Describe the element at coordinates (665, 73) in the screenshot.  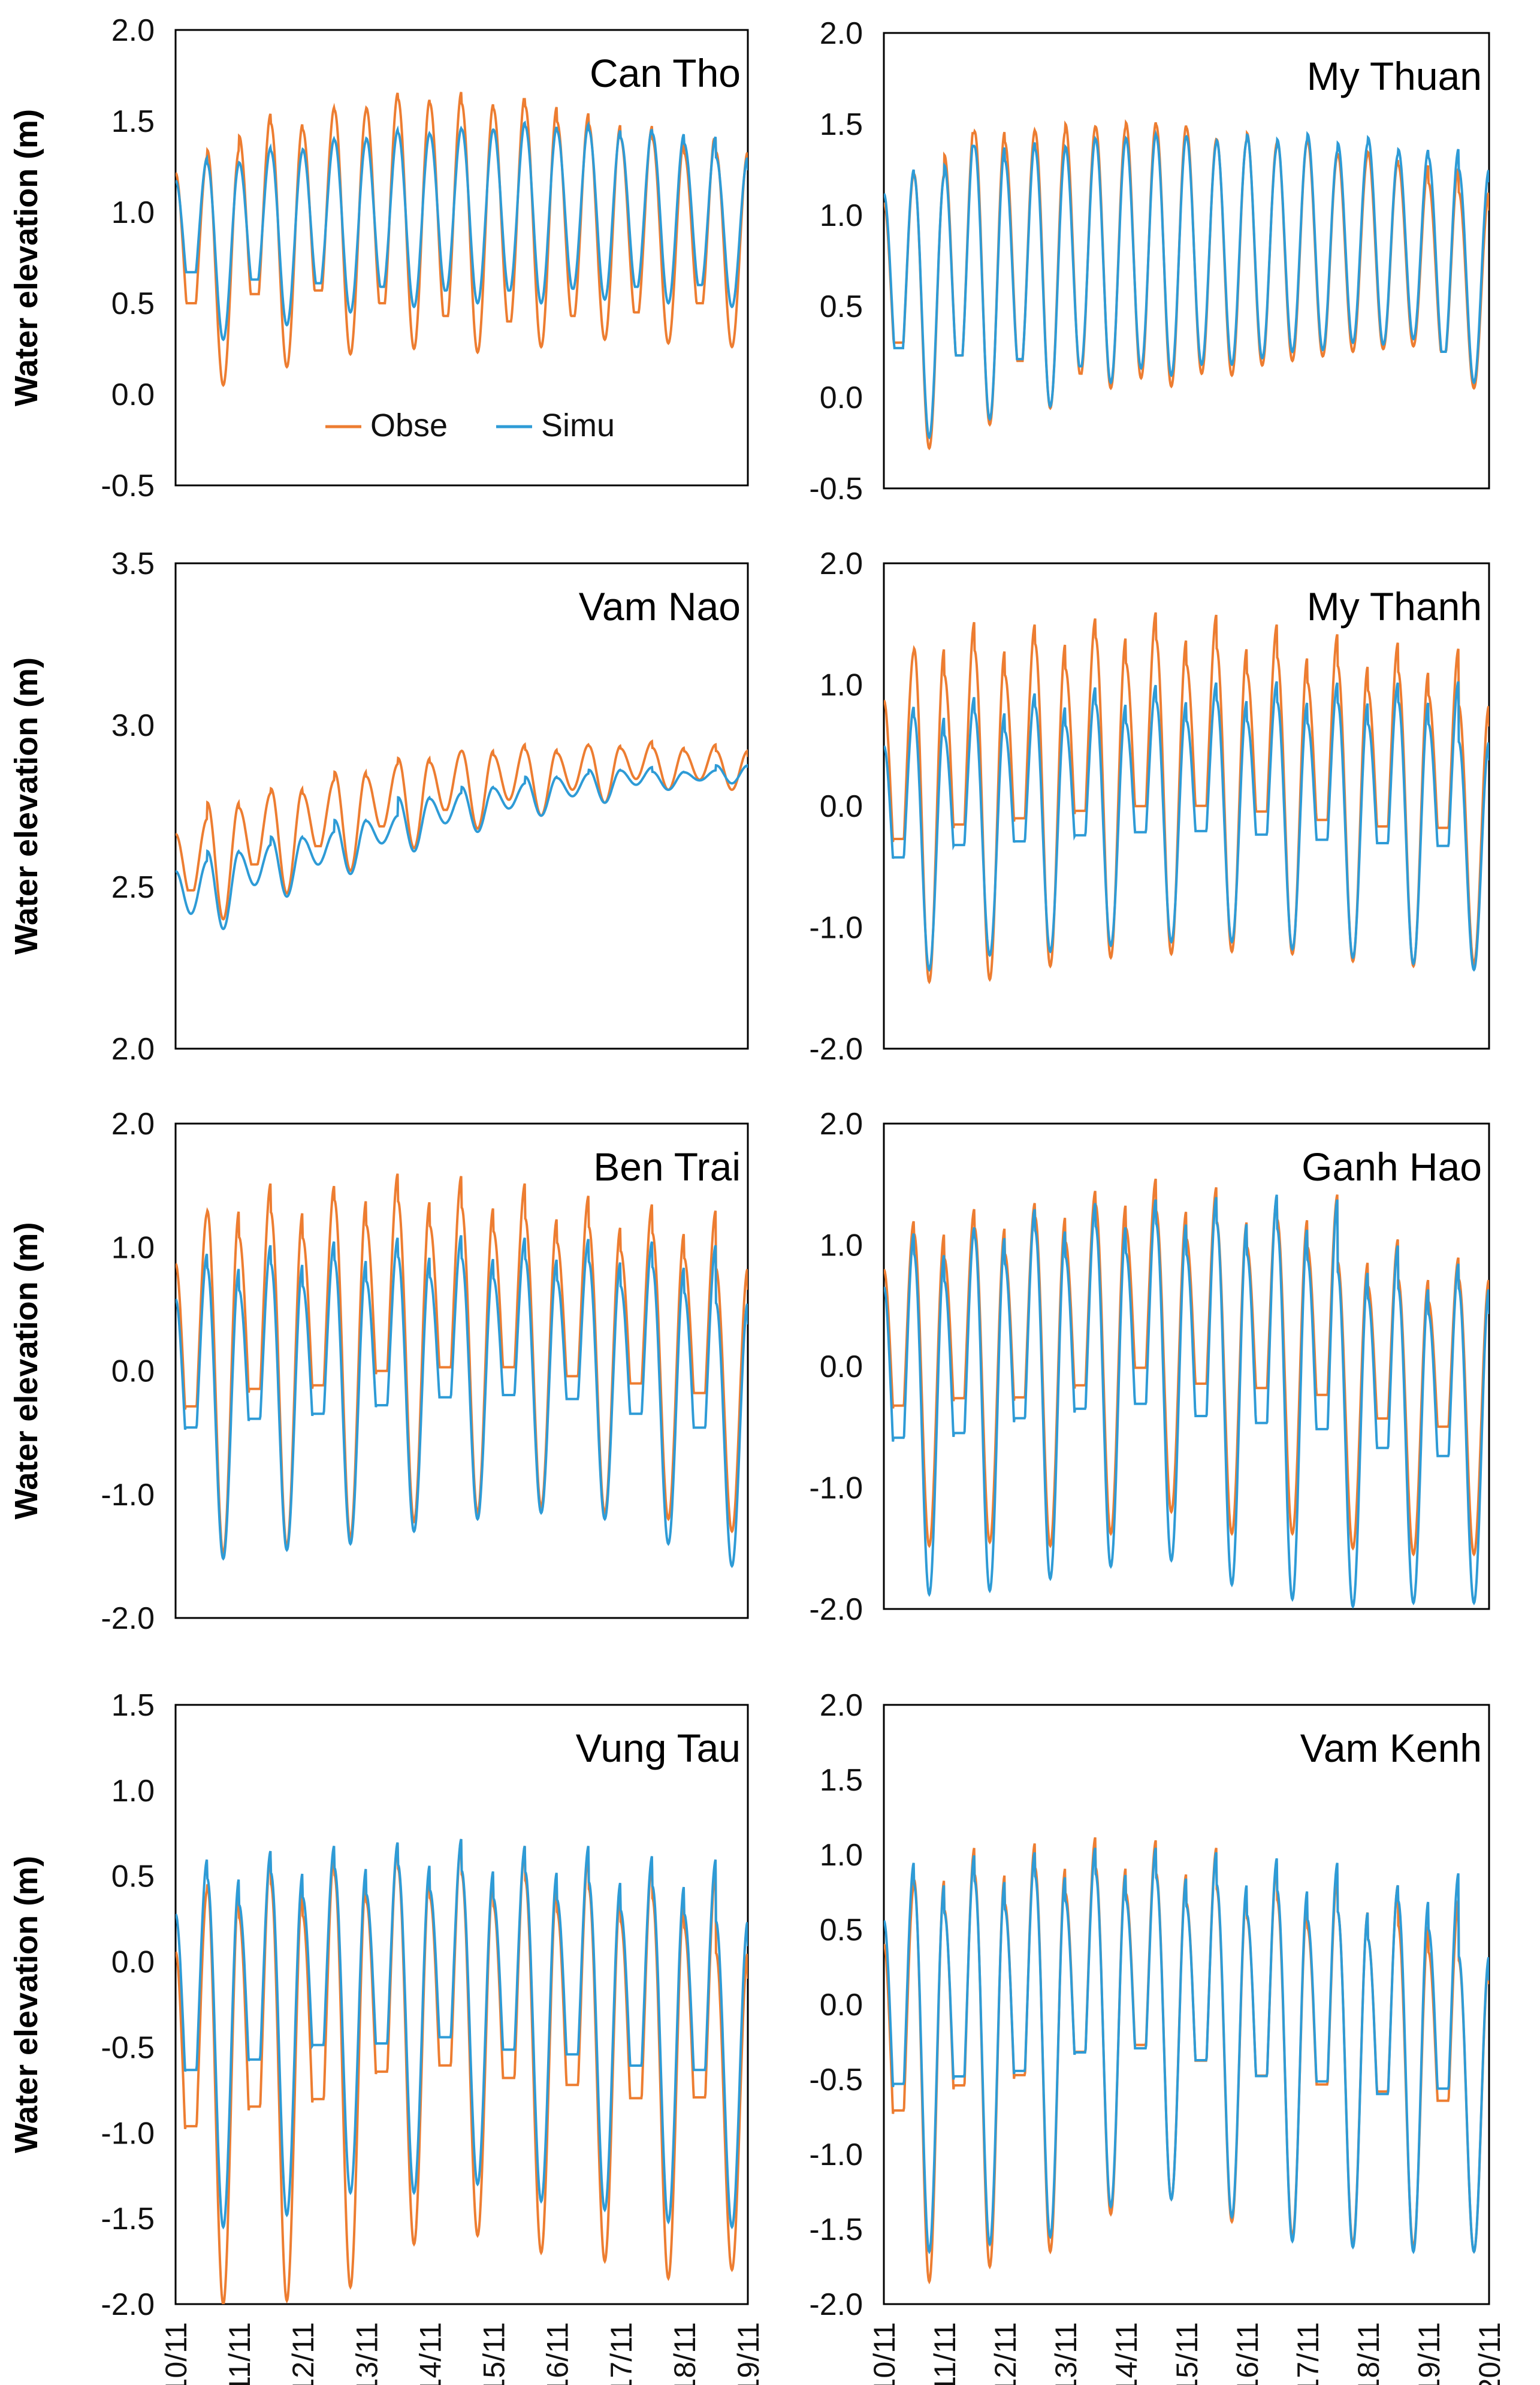
I see `panel-title: Can Tho` at that location.